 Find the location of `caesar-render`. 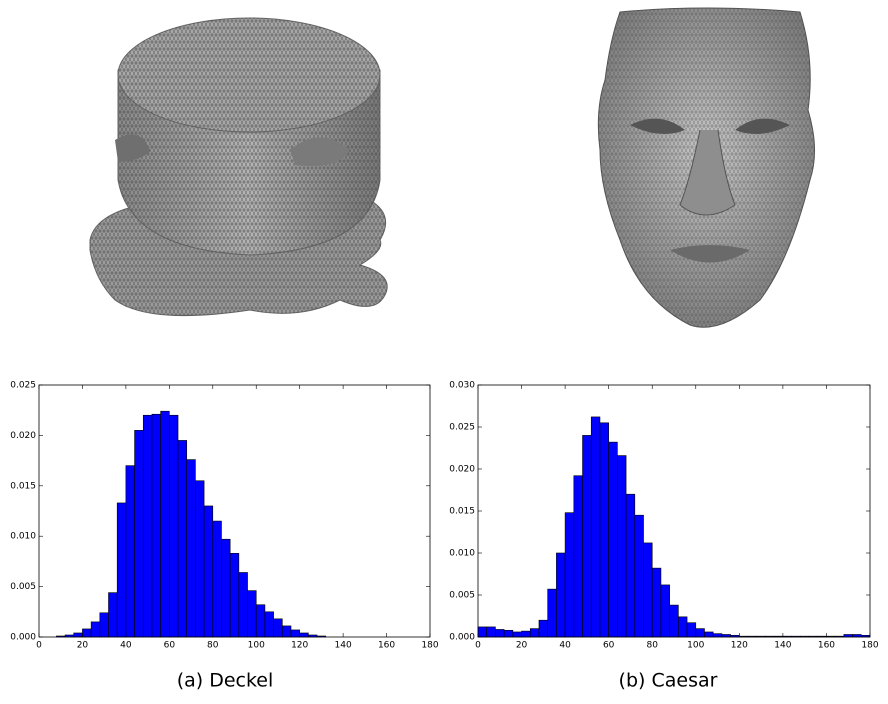

caesar-render is located at coordinates (706, 167).